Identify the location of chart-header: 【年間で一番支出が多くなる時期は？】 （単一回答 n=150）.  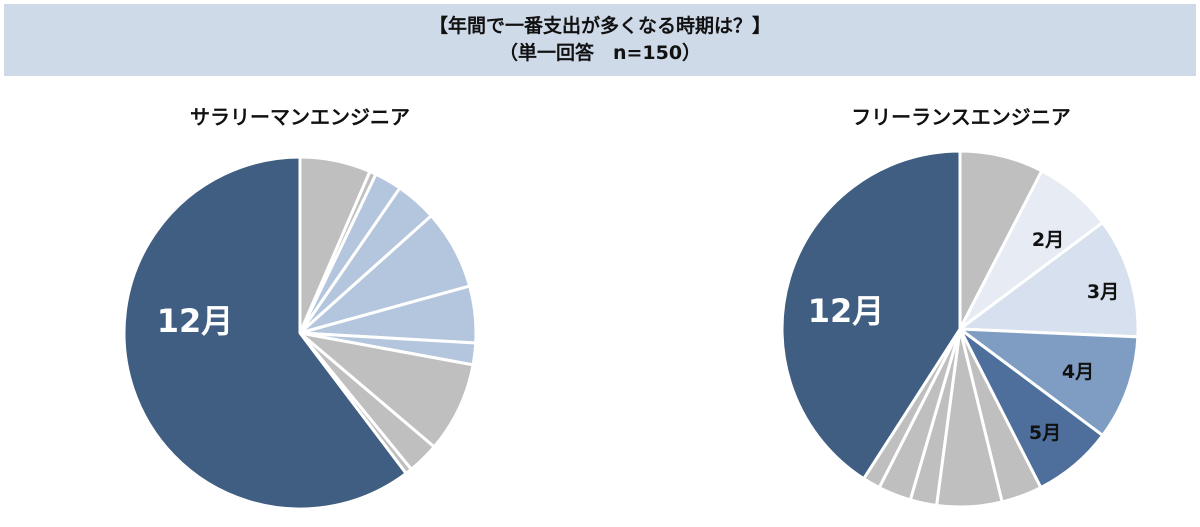
(600, 40).